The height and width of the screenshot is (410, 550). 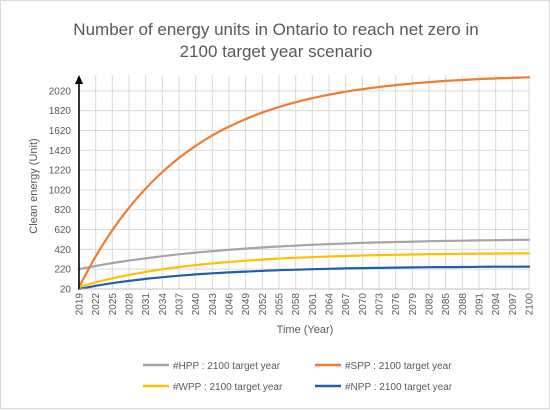 I want to click on x-tick-label: 2037, so click(x=180, y=304).